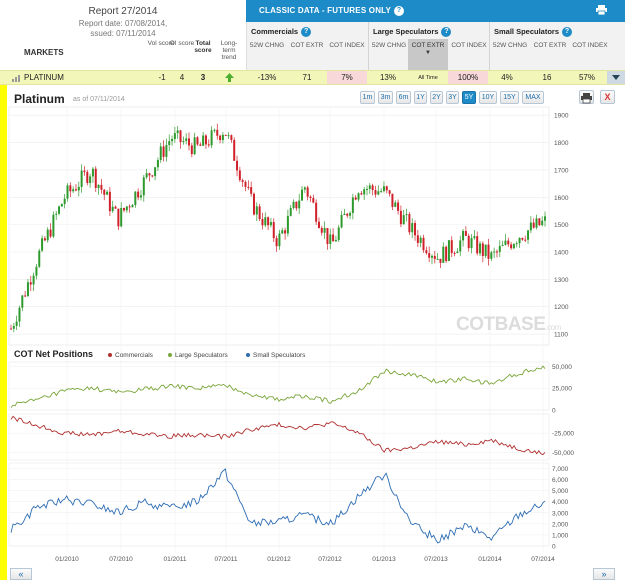  I want to click on ss-52w-chng: 4%, so click(507, 77).